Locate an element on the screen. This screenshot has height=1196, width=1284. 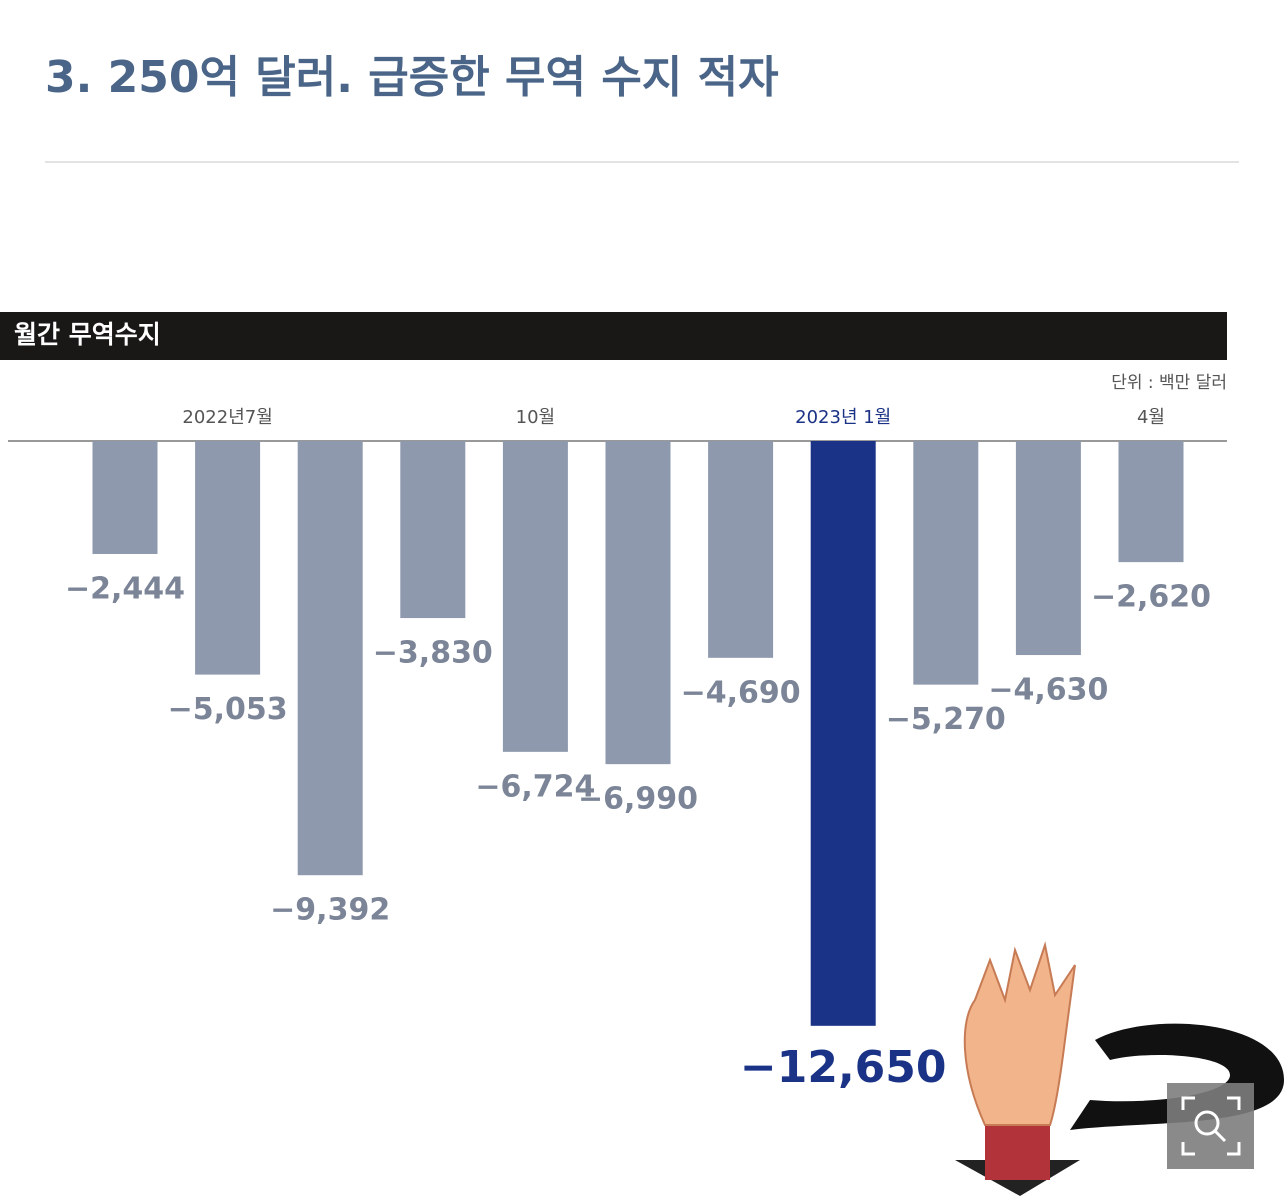
zoom-button is located at coordinates (1210, 1126).